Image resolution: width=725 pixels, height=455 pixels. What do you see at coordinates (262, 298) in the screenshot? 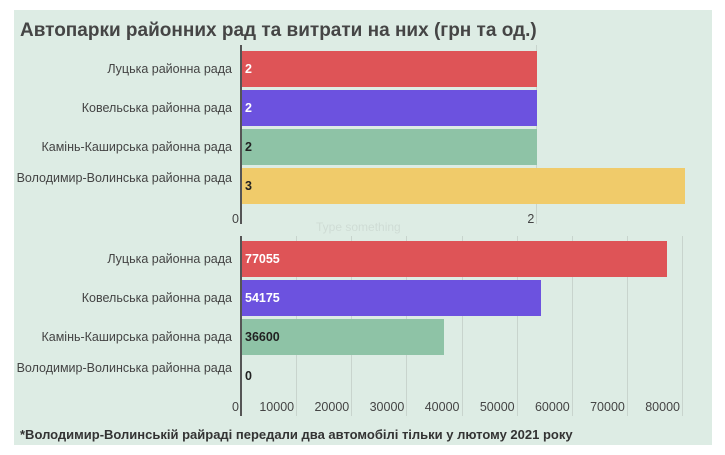
I see `data-label: 54175` at bounding box center [262, 298].